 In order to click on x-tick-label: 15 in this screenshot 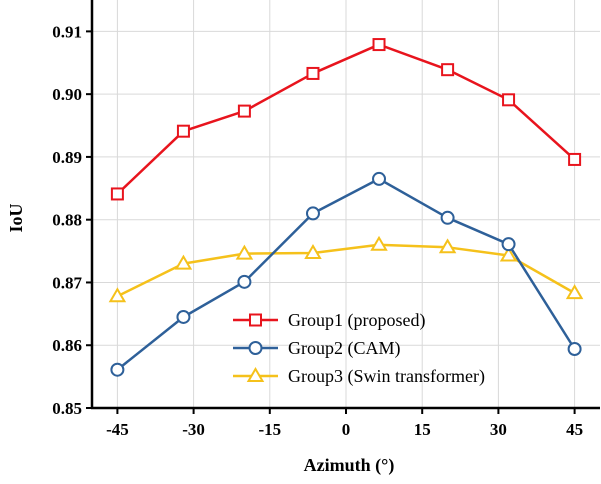, I will do `click(422, 429)`.